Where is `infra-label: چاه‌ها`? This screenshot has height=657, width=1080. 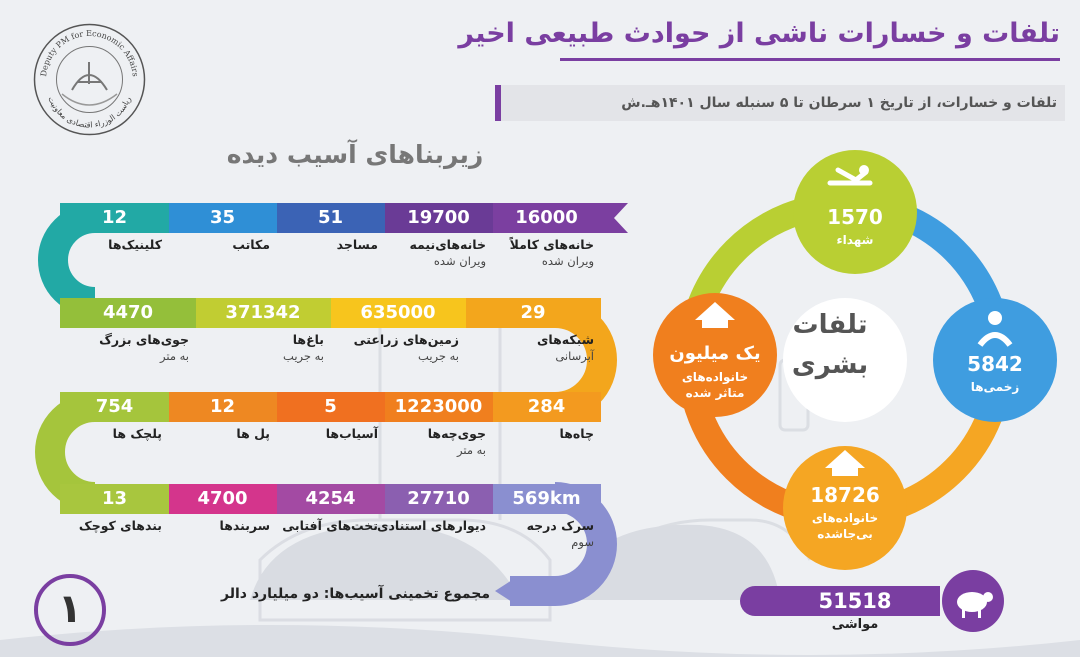
infra-label: چاه‌ها is located at coordinates (544, 434).